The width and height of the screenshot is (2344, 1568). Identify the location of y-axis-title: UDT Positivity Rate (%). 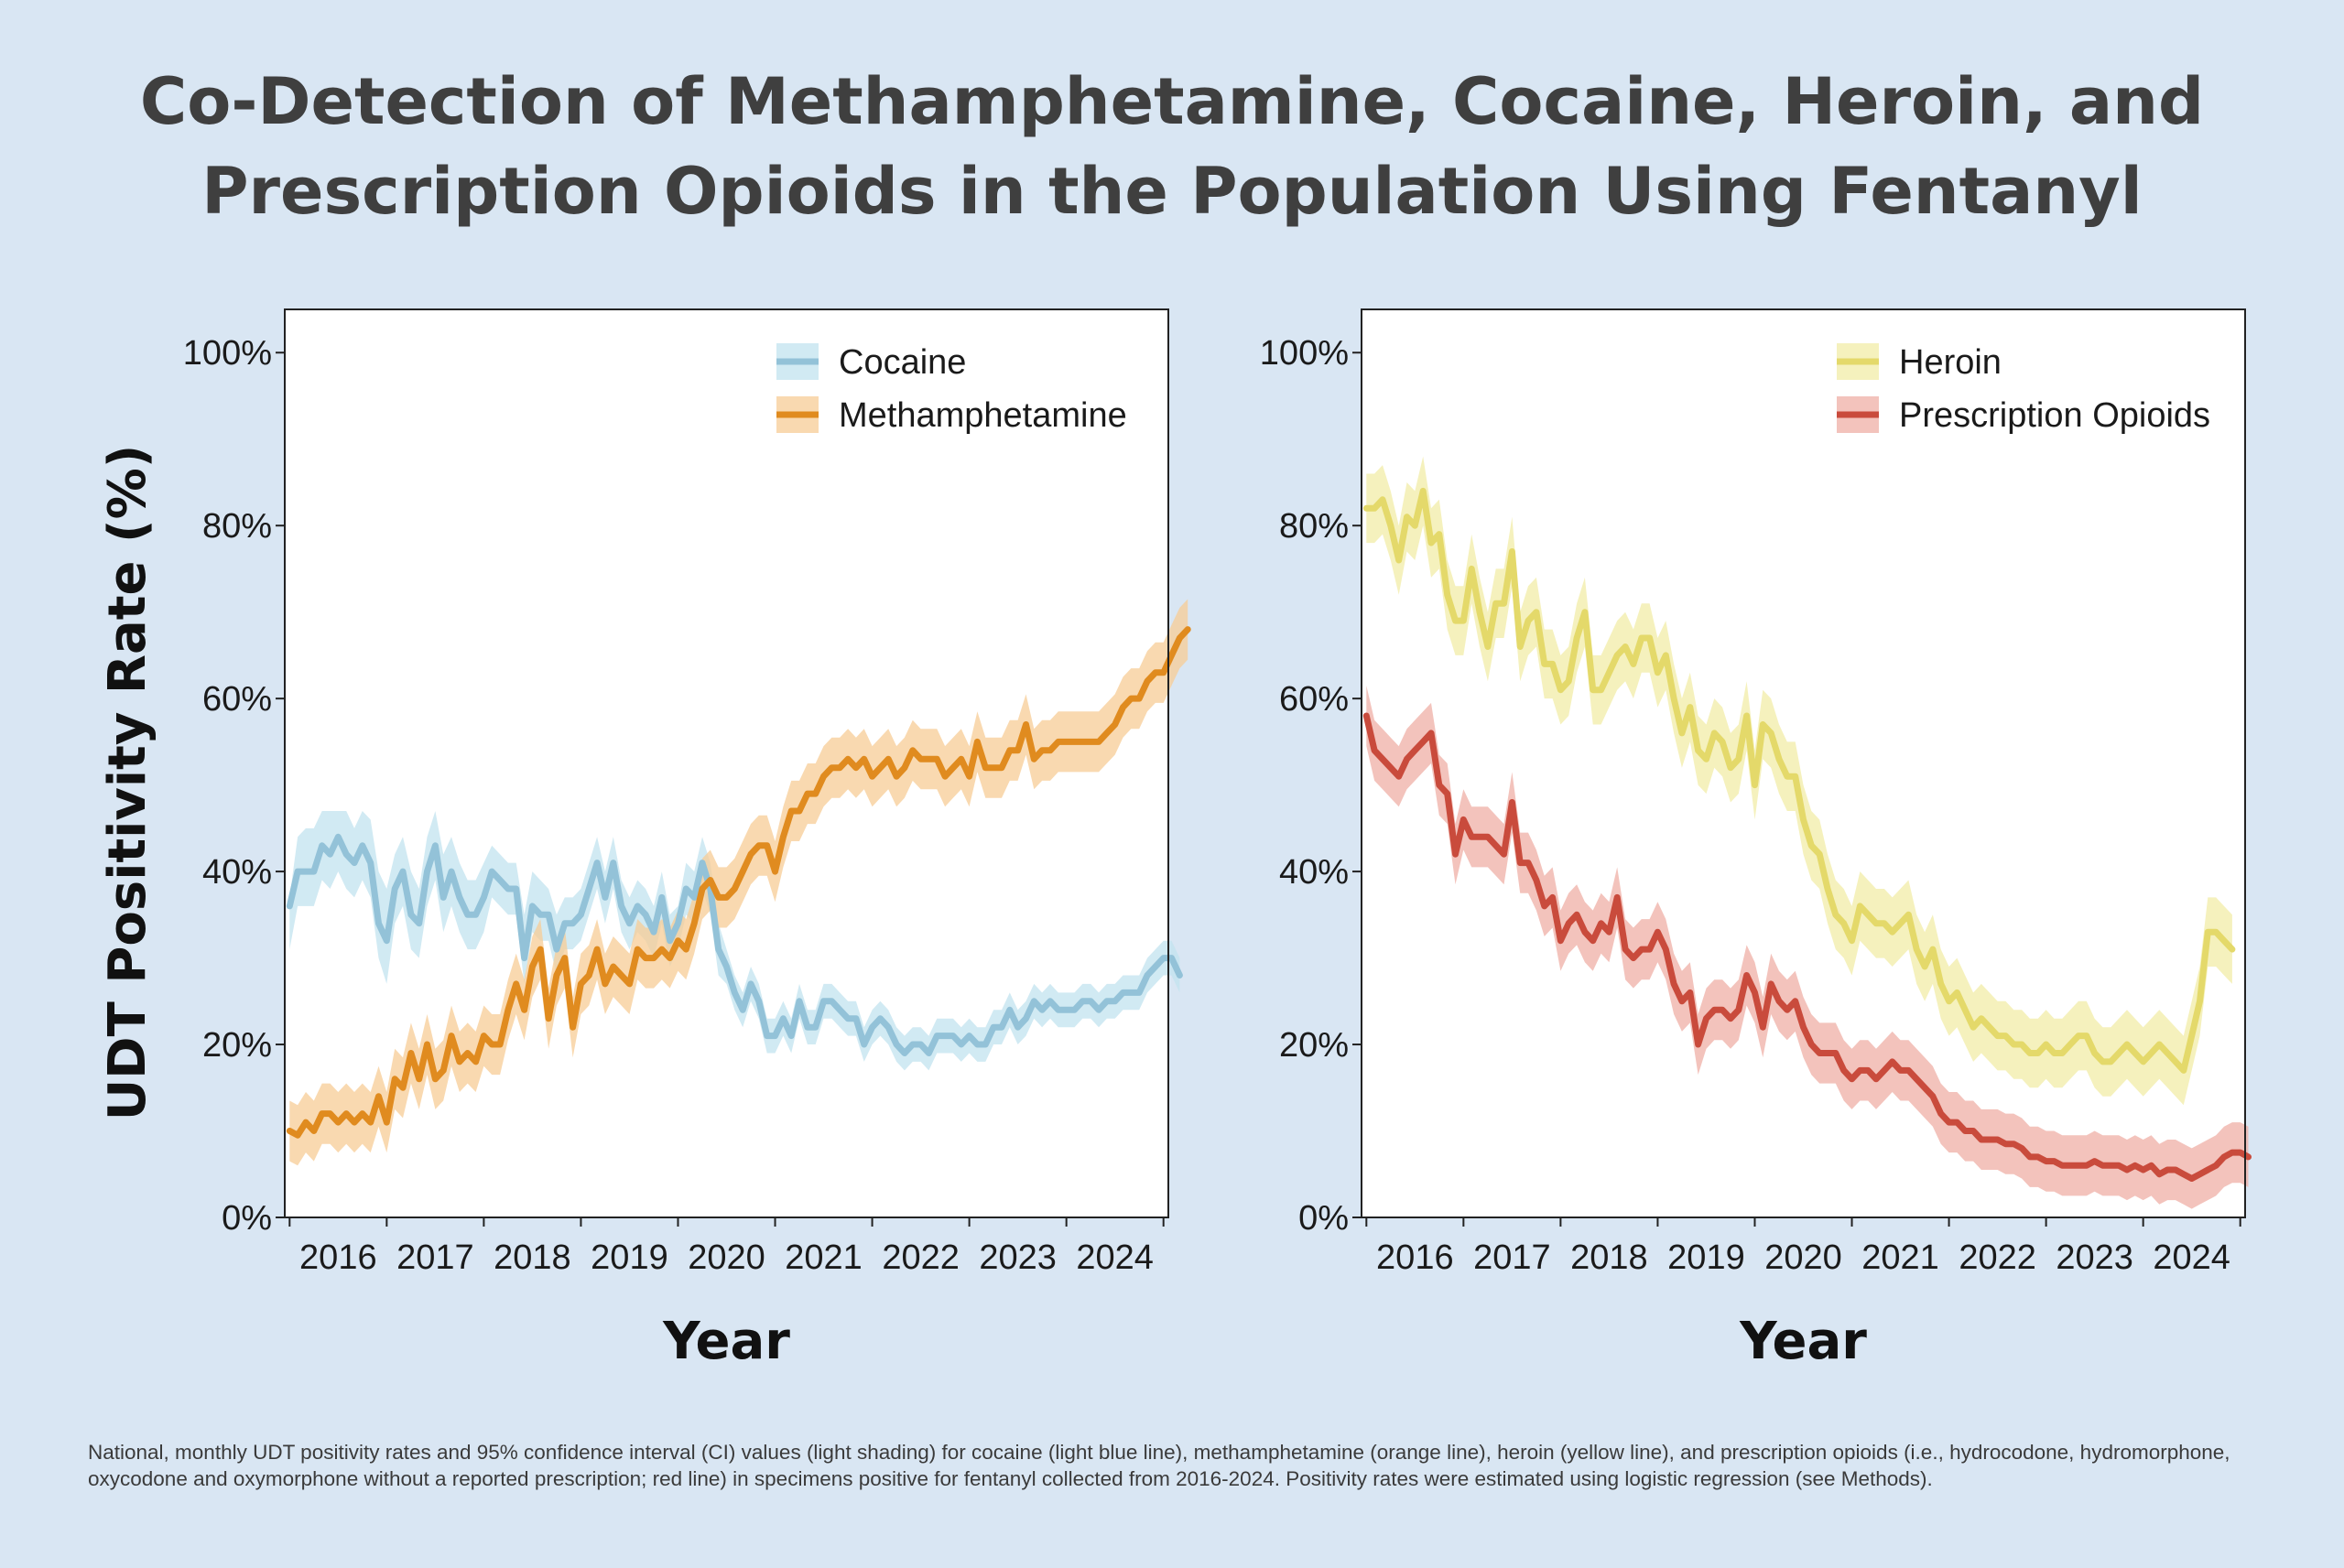
(128, 783).